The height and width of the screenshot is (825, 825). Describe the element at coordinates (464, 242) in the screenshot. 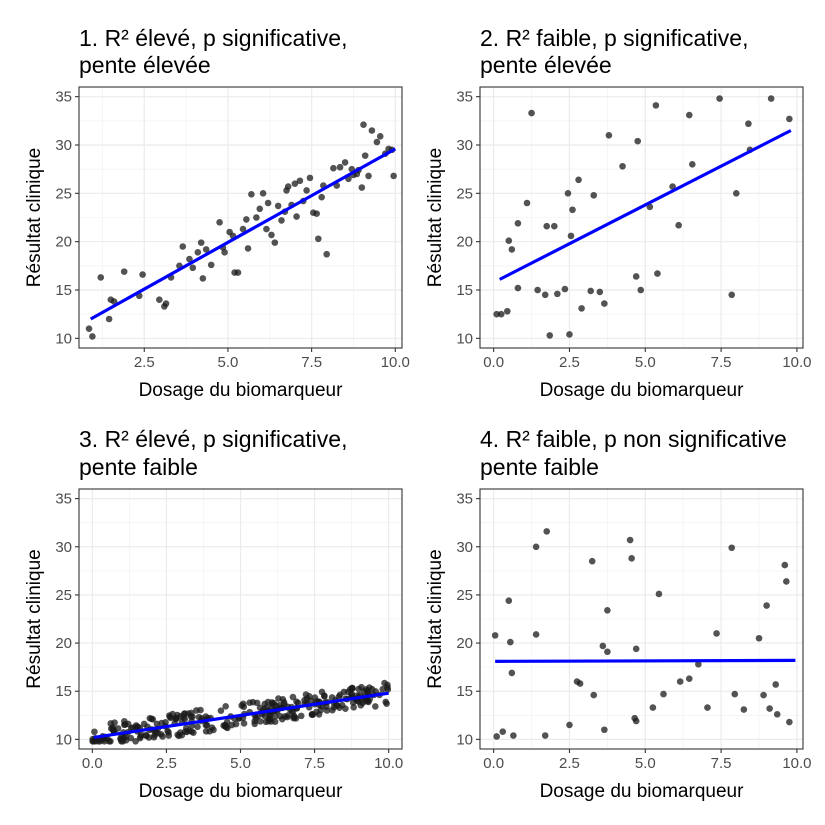

I see `y-tick-label: 20` at that location.